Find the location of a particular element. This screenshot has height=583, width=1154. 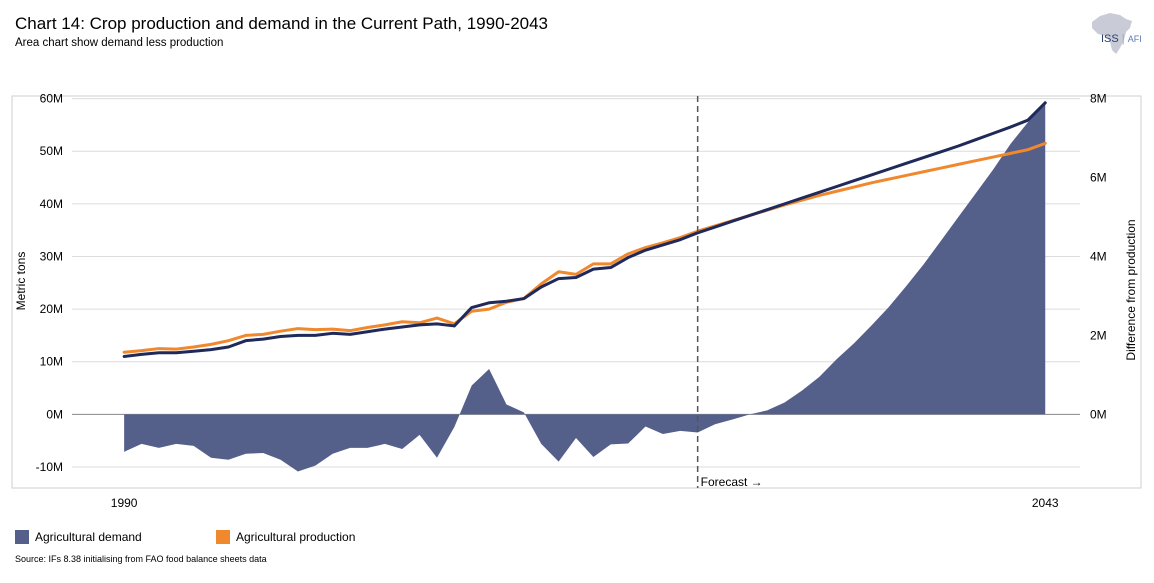

y2-tick-label: 6M is located at coordinates (1098, 178).